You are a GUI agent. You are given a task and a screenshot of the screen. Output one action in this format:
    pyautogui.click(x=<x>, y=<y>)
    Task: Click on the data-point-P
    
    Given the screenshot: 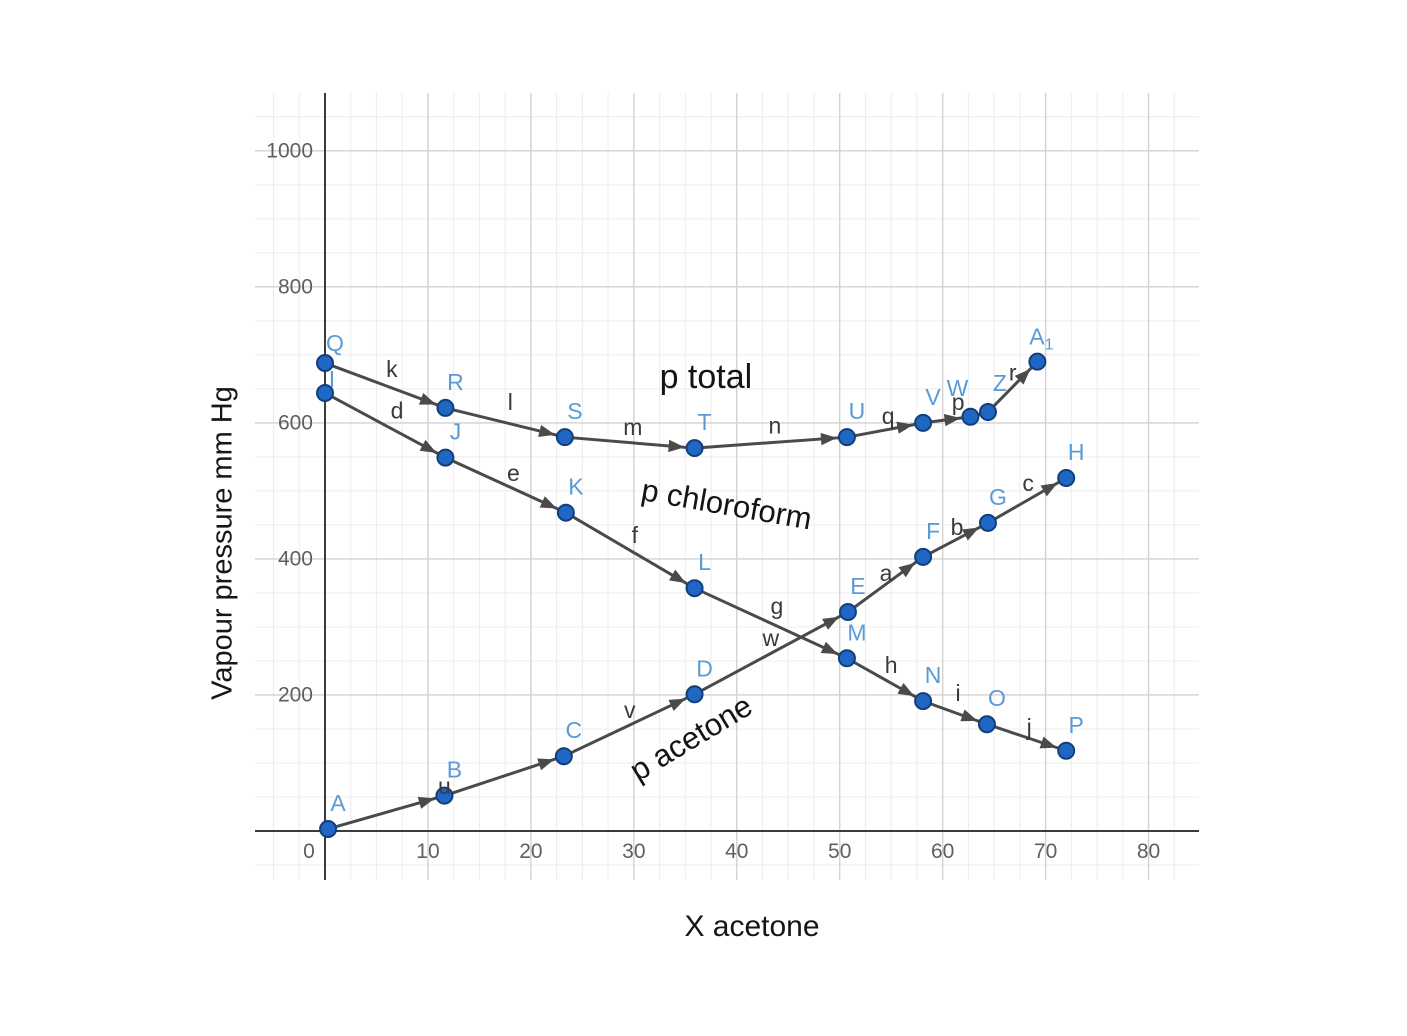 What is the action you would take?
    pyautogui.click(x=1066, y=750)
    